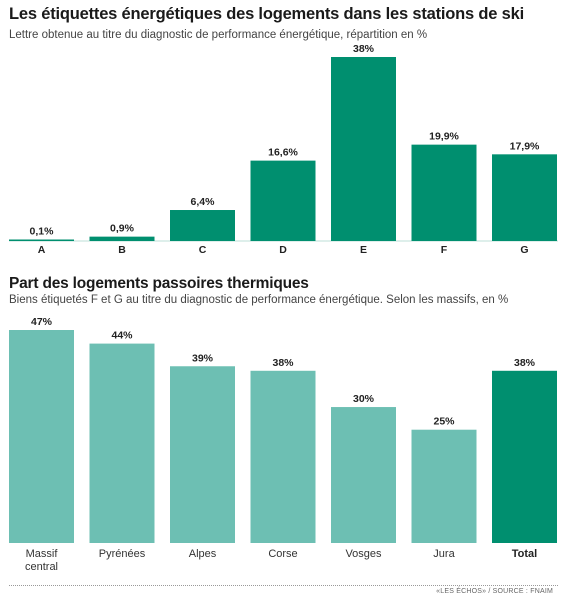 The width and height of the screenshot is (567, 599). What do you see at coordinates (283, 153) in the screenshot?
I see `chart1-value-label: 16,6%` at bounding box center [283, 153].